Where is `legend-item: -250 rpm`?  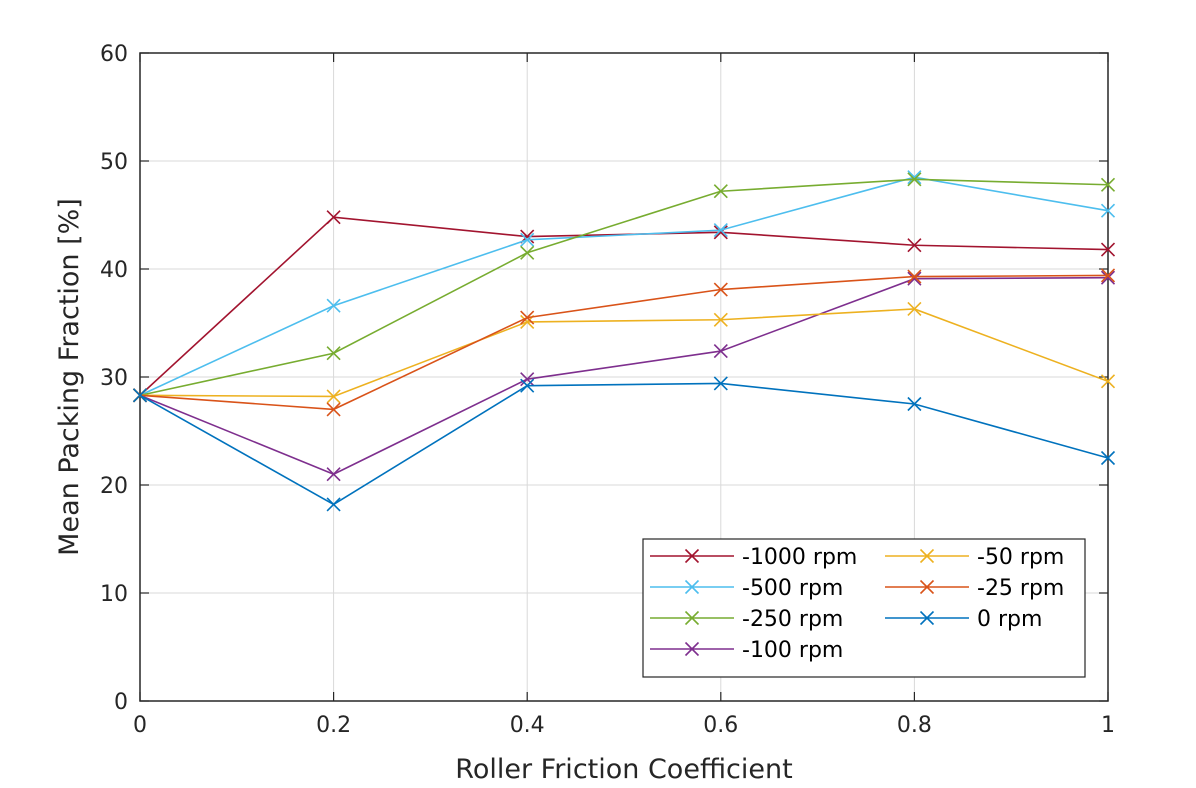
legend-item: -250 rpm is located at coordinates (746, 619).